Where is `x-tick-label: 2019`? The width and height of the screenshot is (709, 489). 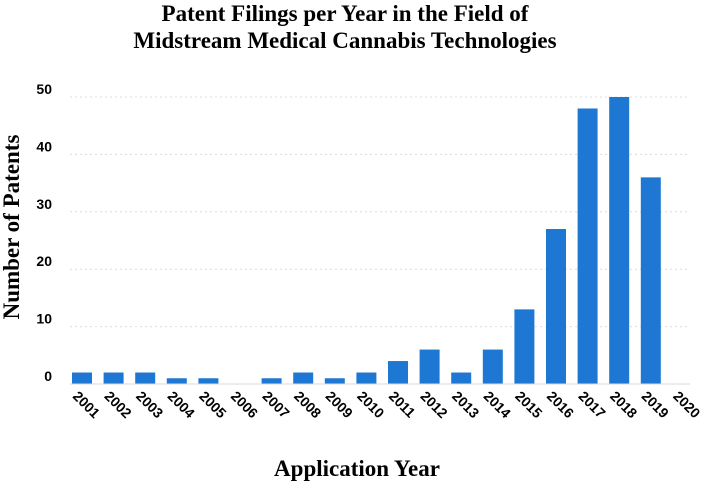 x-tick-label: 2019 is located at coordinates (655, 404).